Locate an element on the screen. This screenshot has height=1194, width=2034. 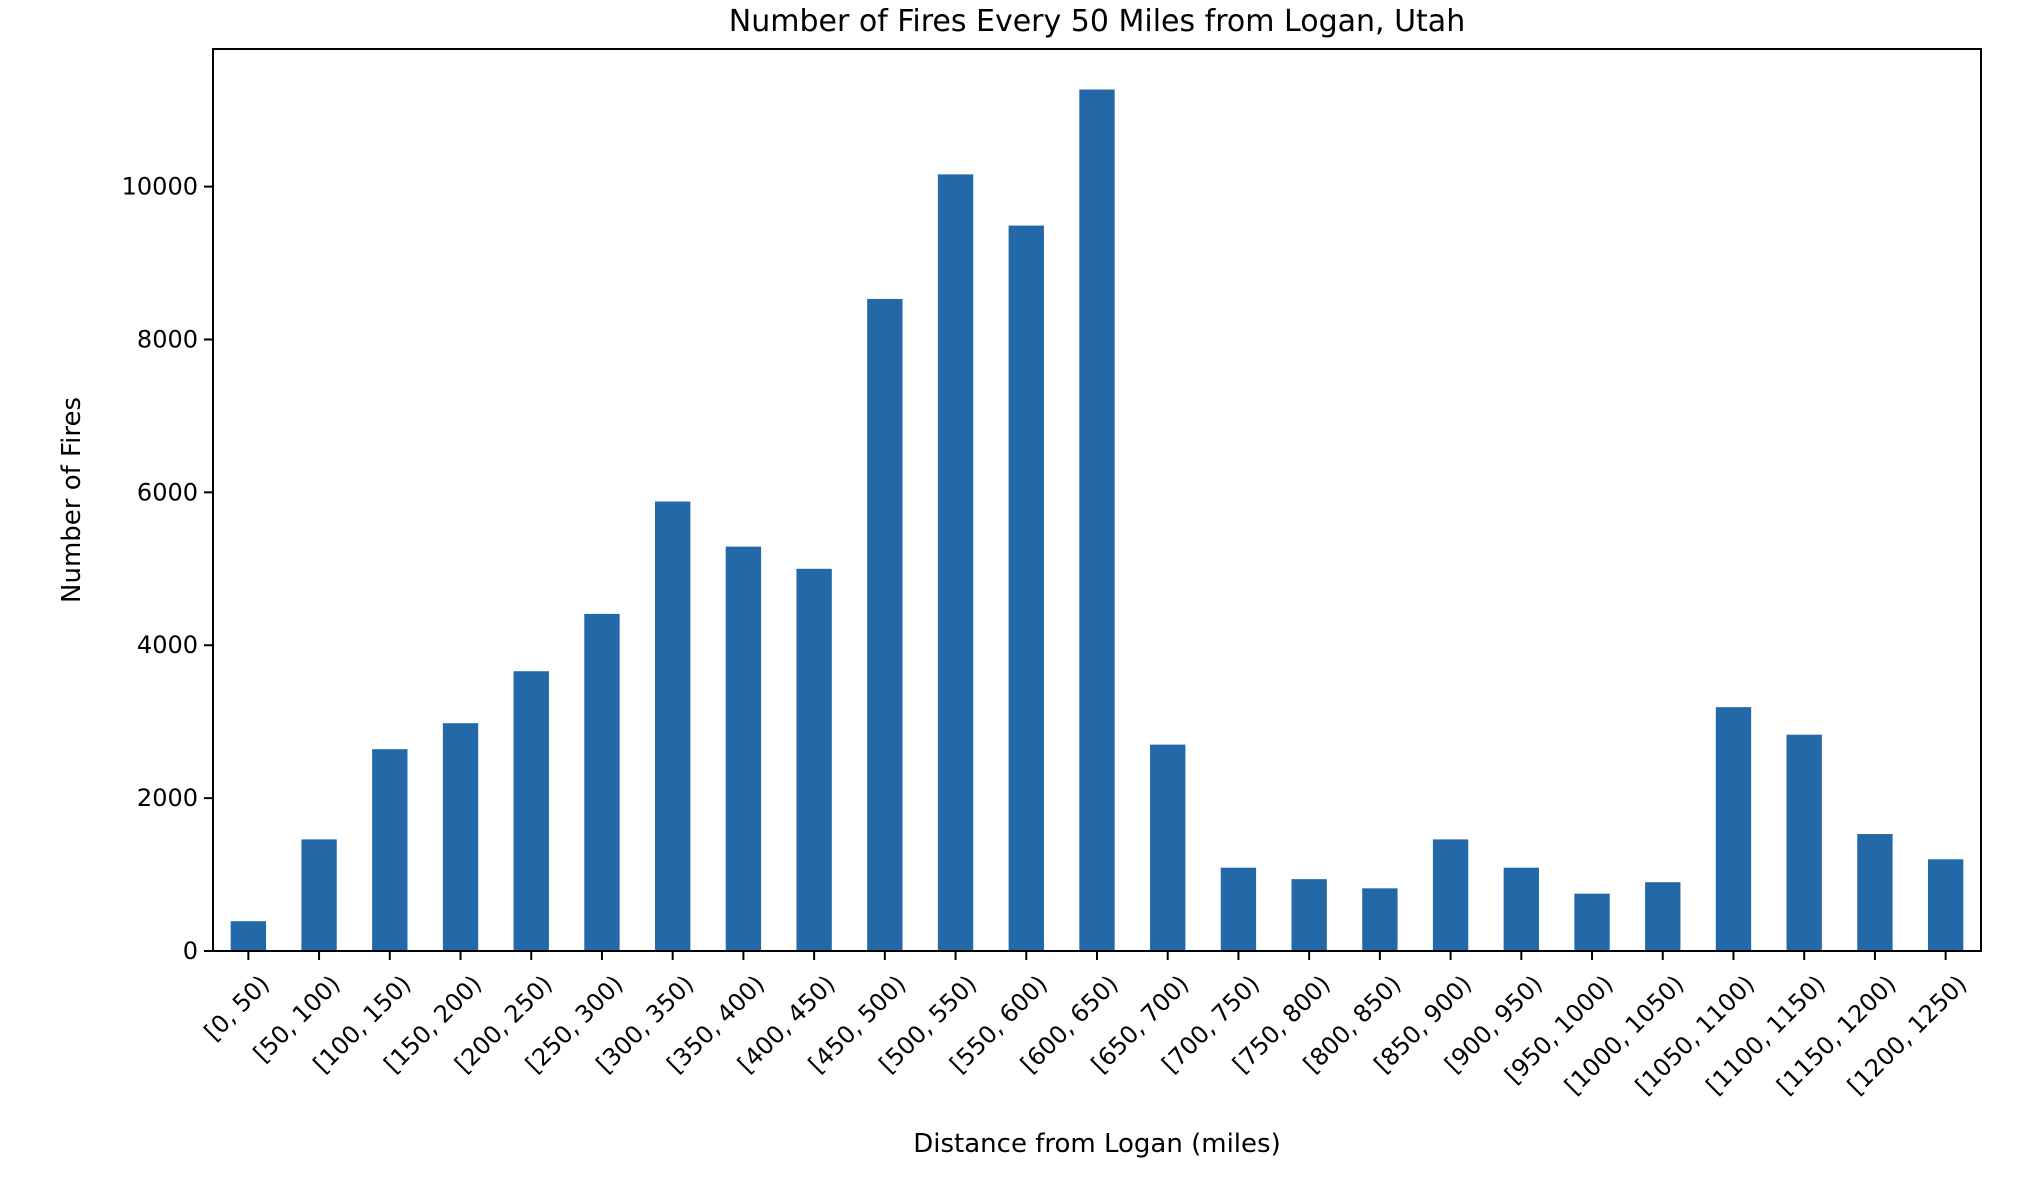
y-axis-ticks: 0 2000 4000 6000 8000 10000 is located at coordinates (167, 569).